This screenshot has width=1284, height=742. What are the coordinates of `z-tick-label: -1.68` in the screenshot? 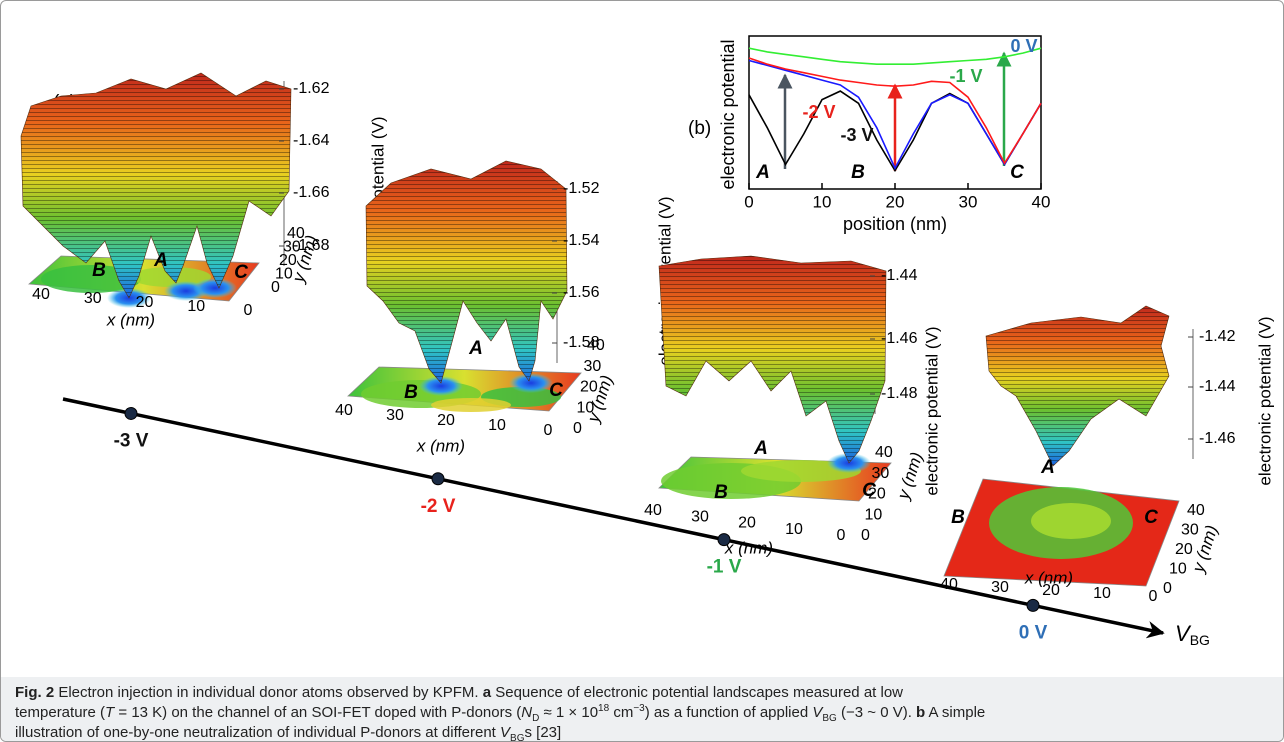 It's located at (311, 245).